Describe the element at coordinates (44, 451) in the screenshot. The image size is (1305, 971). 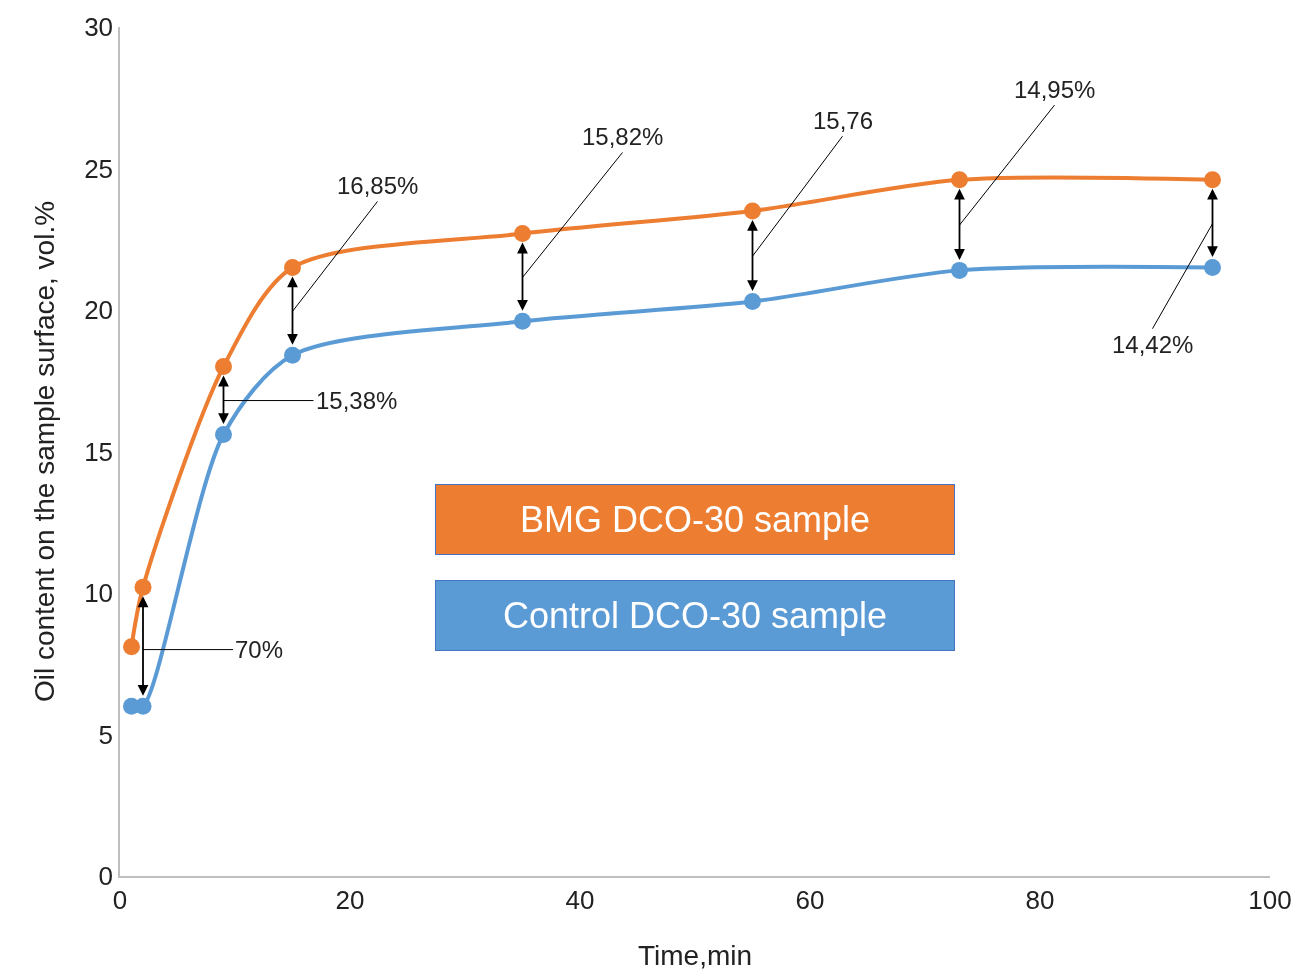
I see `y-axis-title: Oil content on the sample surface, vol.%` at that location.